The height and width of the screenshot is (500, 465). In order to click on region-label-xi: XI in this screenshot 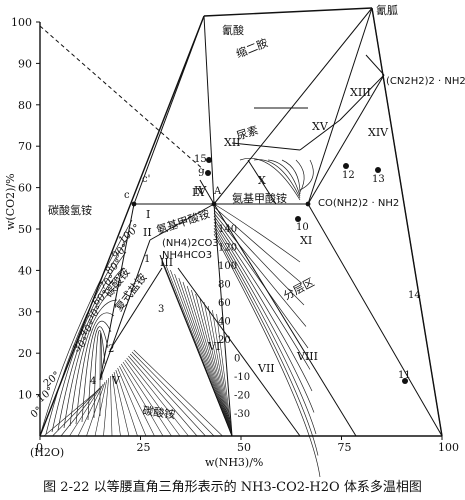, I will do `click(306, 240)`.